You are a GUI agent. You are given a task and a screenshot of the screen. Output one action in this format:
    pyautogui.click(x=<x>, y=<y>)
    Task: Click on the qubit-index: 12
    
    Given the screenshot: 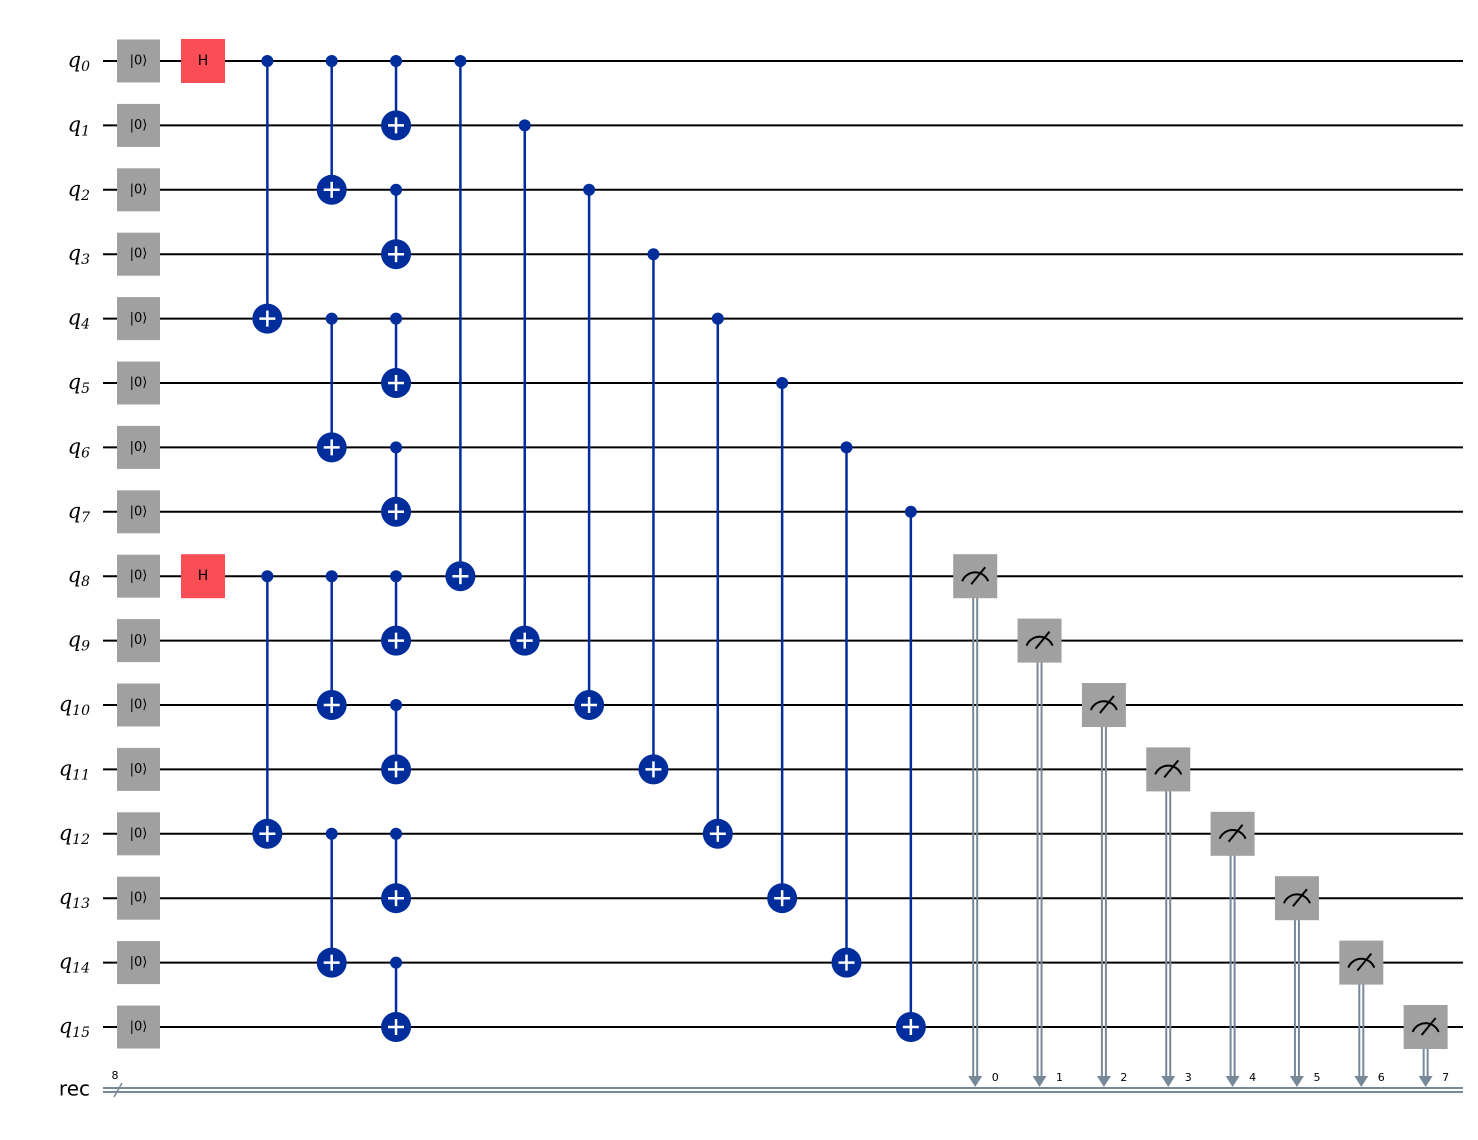 What is the action you would take?
    pyautogui.click(x=81, y=840)
    